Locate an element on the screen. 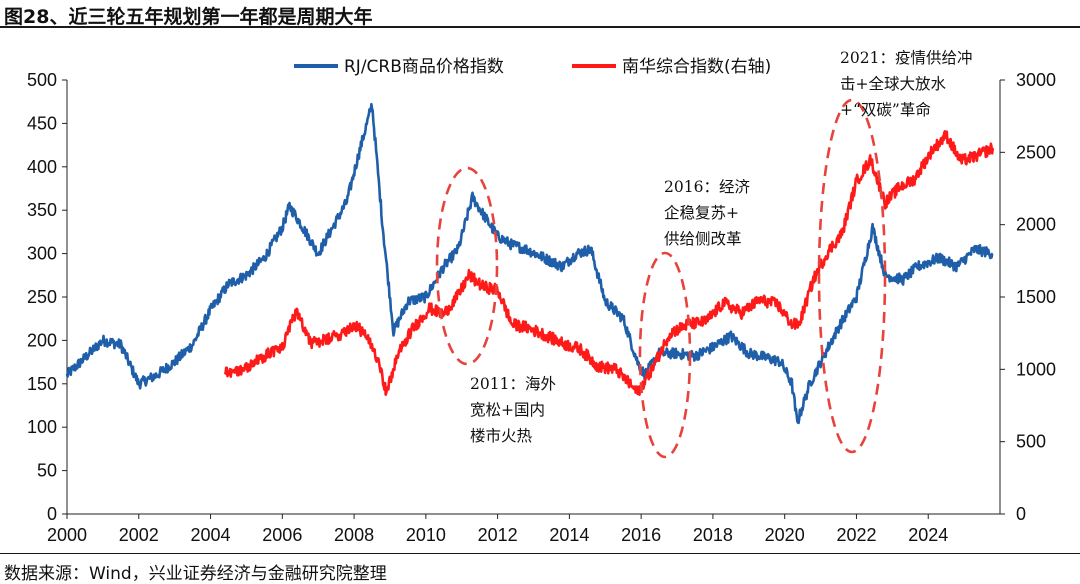 The height and width of the screenshot is (584, 1080). legend: RJ/CRB商品价格指数 南华综合指数(右轴) is located at coordinates (532, 67).